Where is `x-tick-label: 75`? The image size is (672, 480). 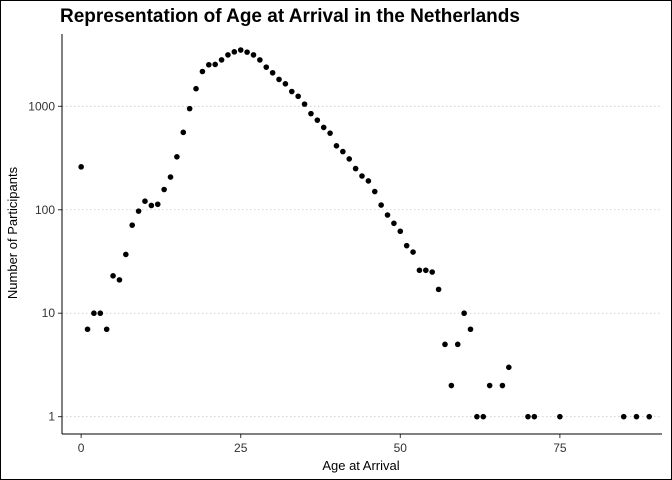 x-tick-label: 75 is located at coordinates (560, 448).